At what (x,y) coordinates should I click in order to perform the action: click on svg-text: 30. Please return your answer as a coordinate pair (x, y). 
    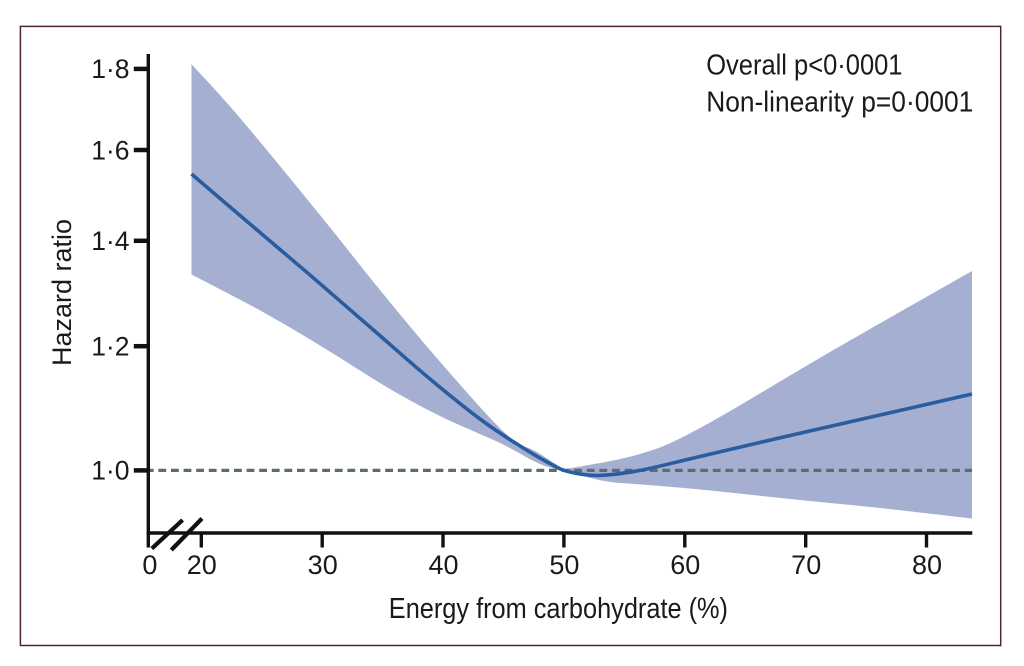
    Looking at the image, I should click on (323, 565).